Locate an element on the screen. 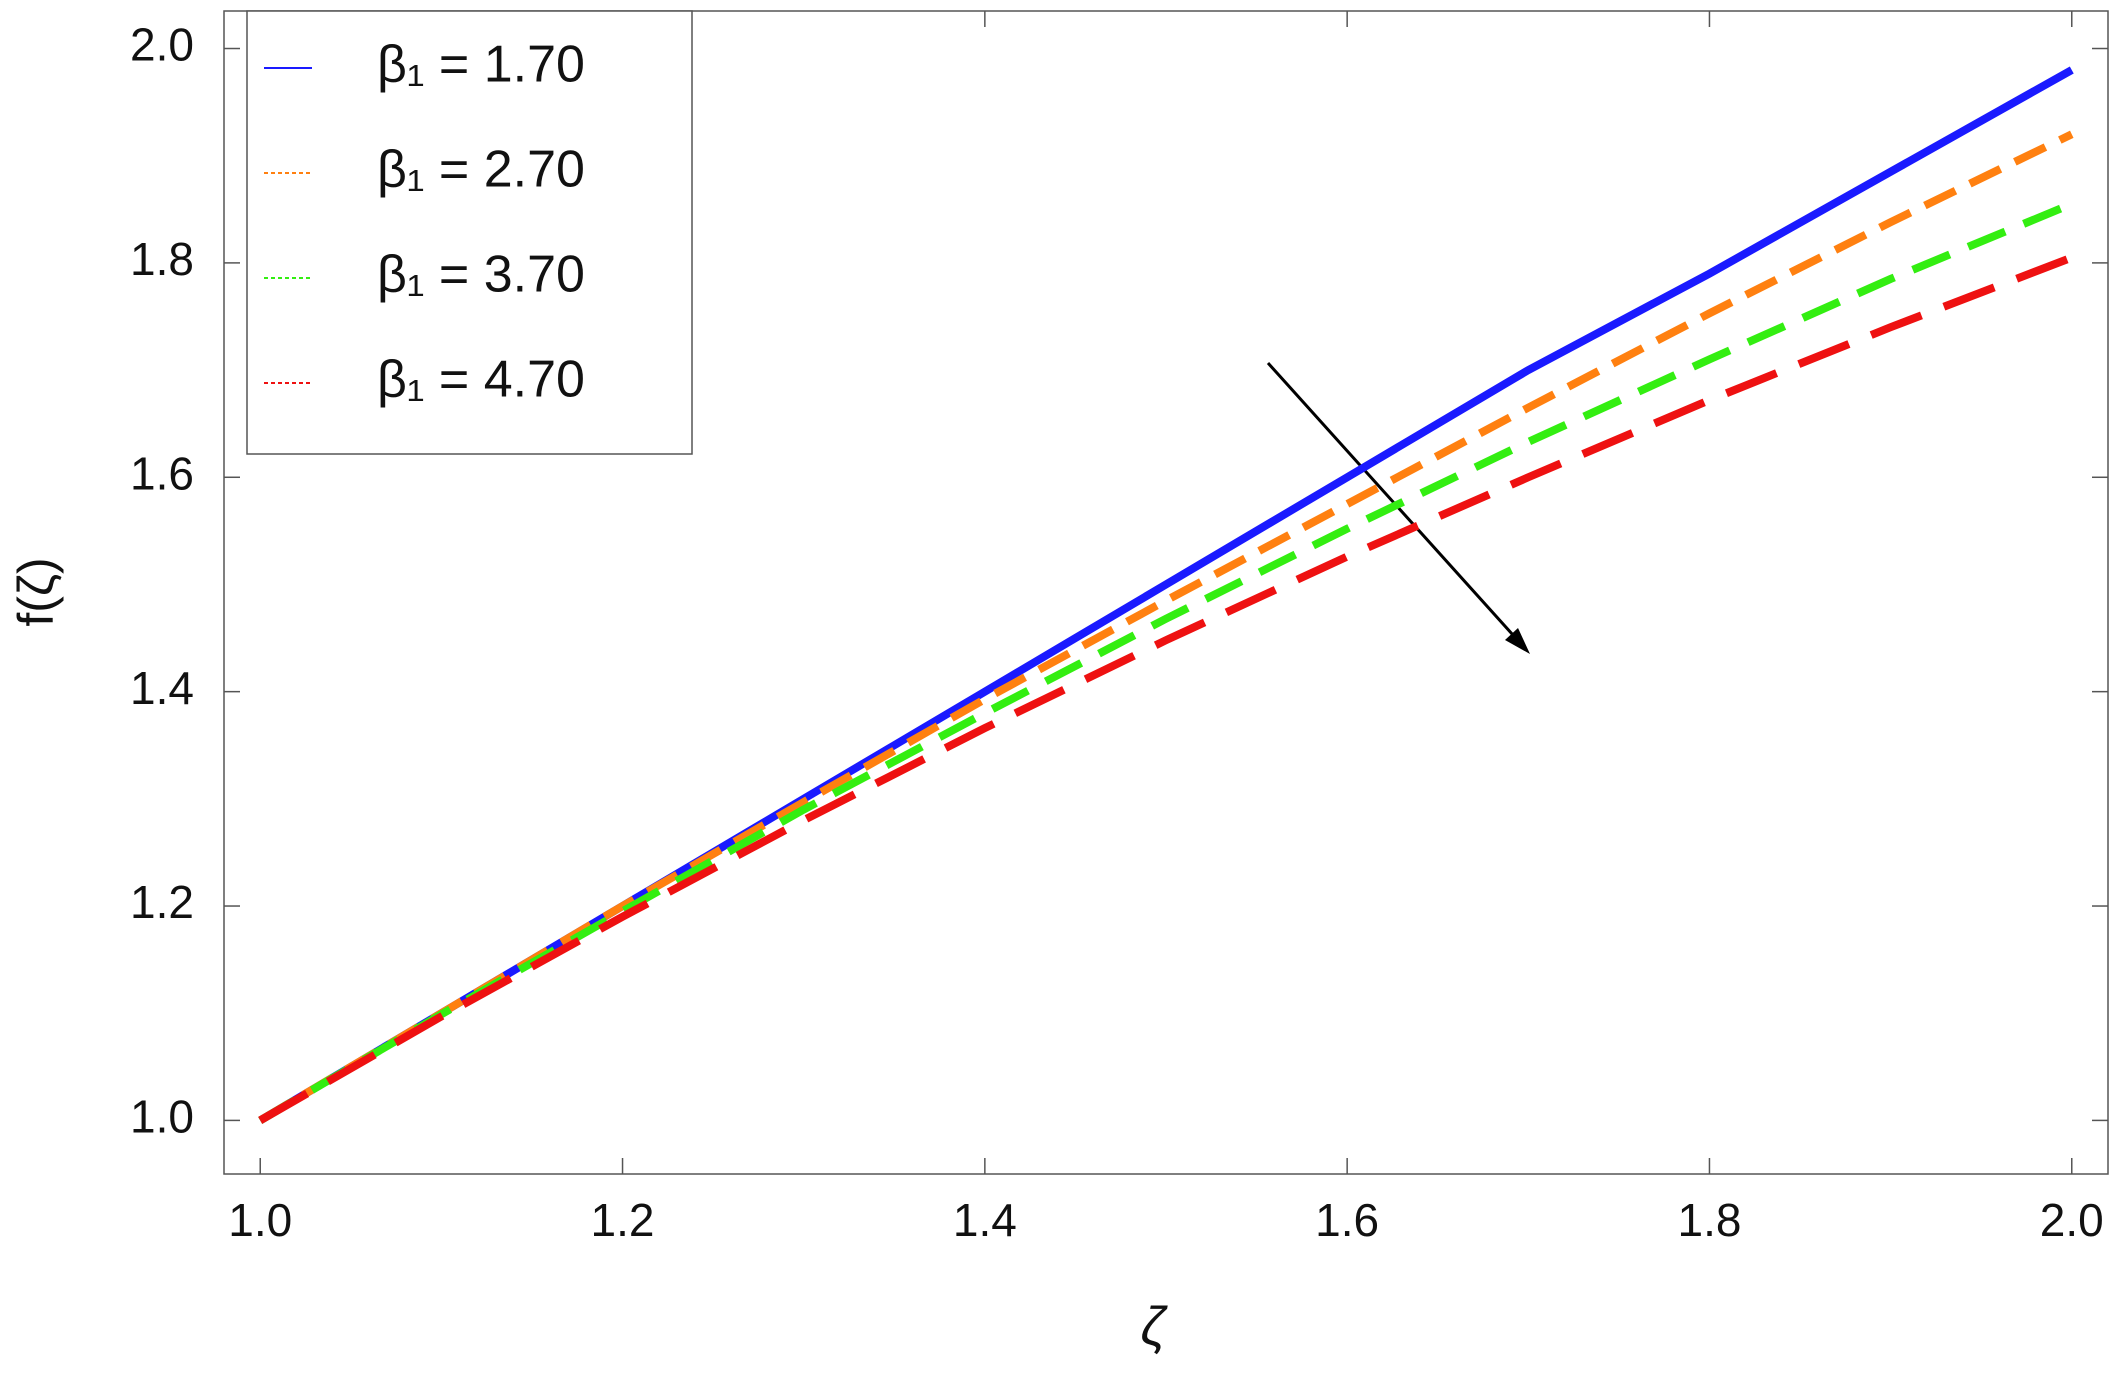 This screenshot has height=1374, width=2126. y-tick-label: 1.6 is located at coordinates (162, 473).